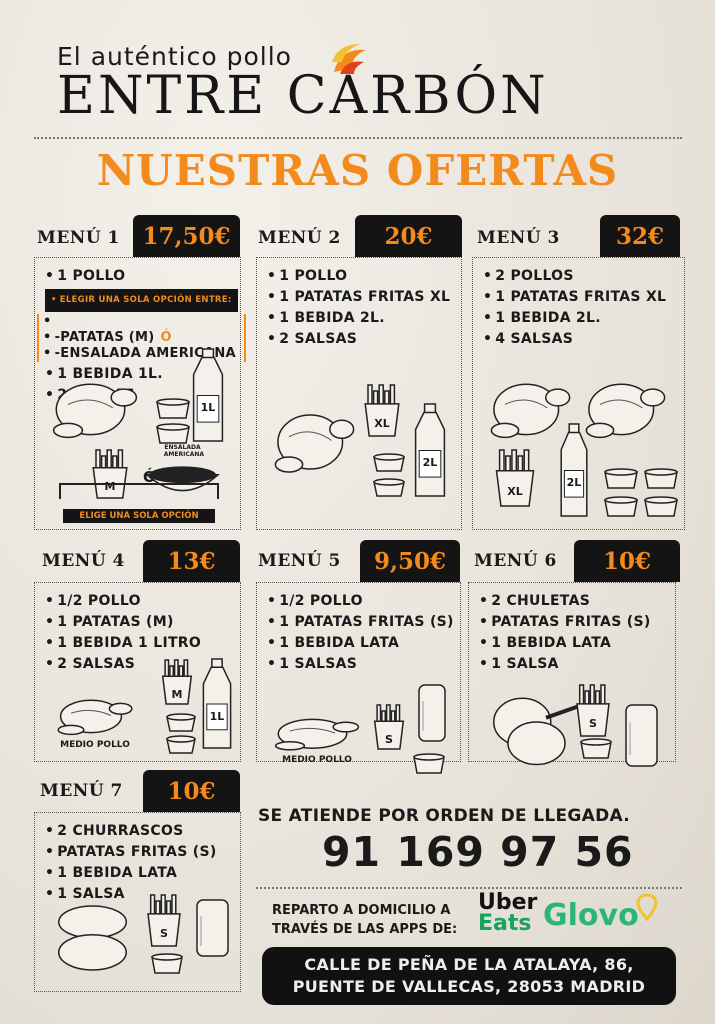 The width and height of the screenshot is (715, 1024). Describe the element at coordinates (208, 395) in the screenshot. I see `bottle-icon: 1L` at that location.